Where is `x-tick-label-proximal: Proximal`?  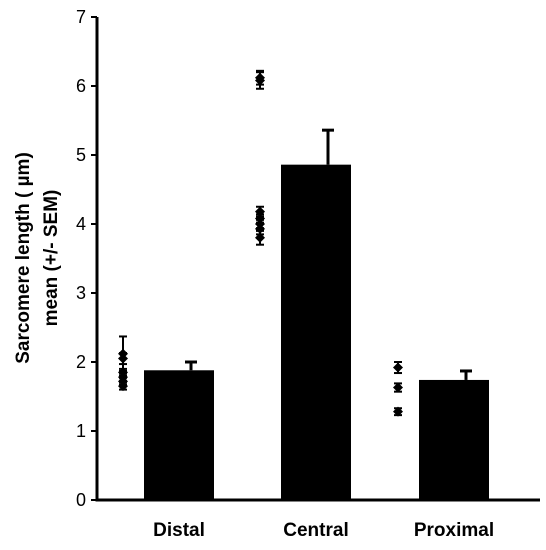
x-tick-label-proximal: Proximal is located at coordinates (454, 530).